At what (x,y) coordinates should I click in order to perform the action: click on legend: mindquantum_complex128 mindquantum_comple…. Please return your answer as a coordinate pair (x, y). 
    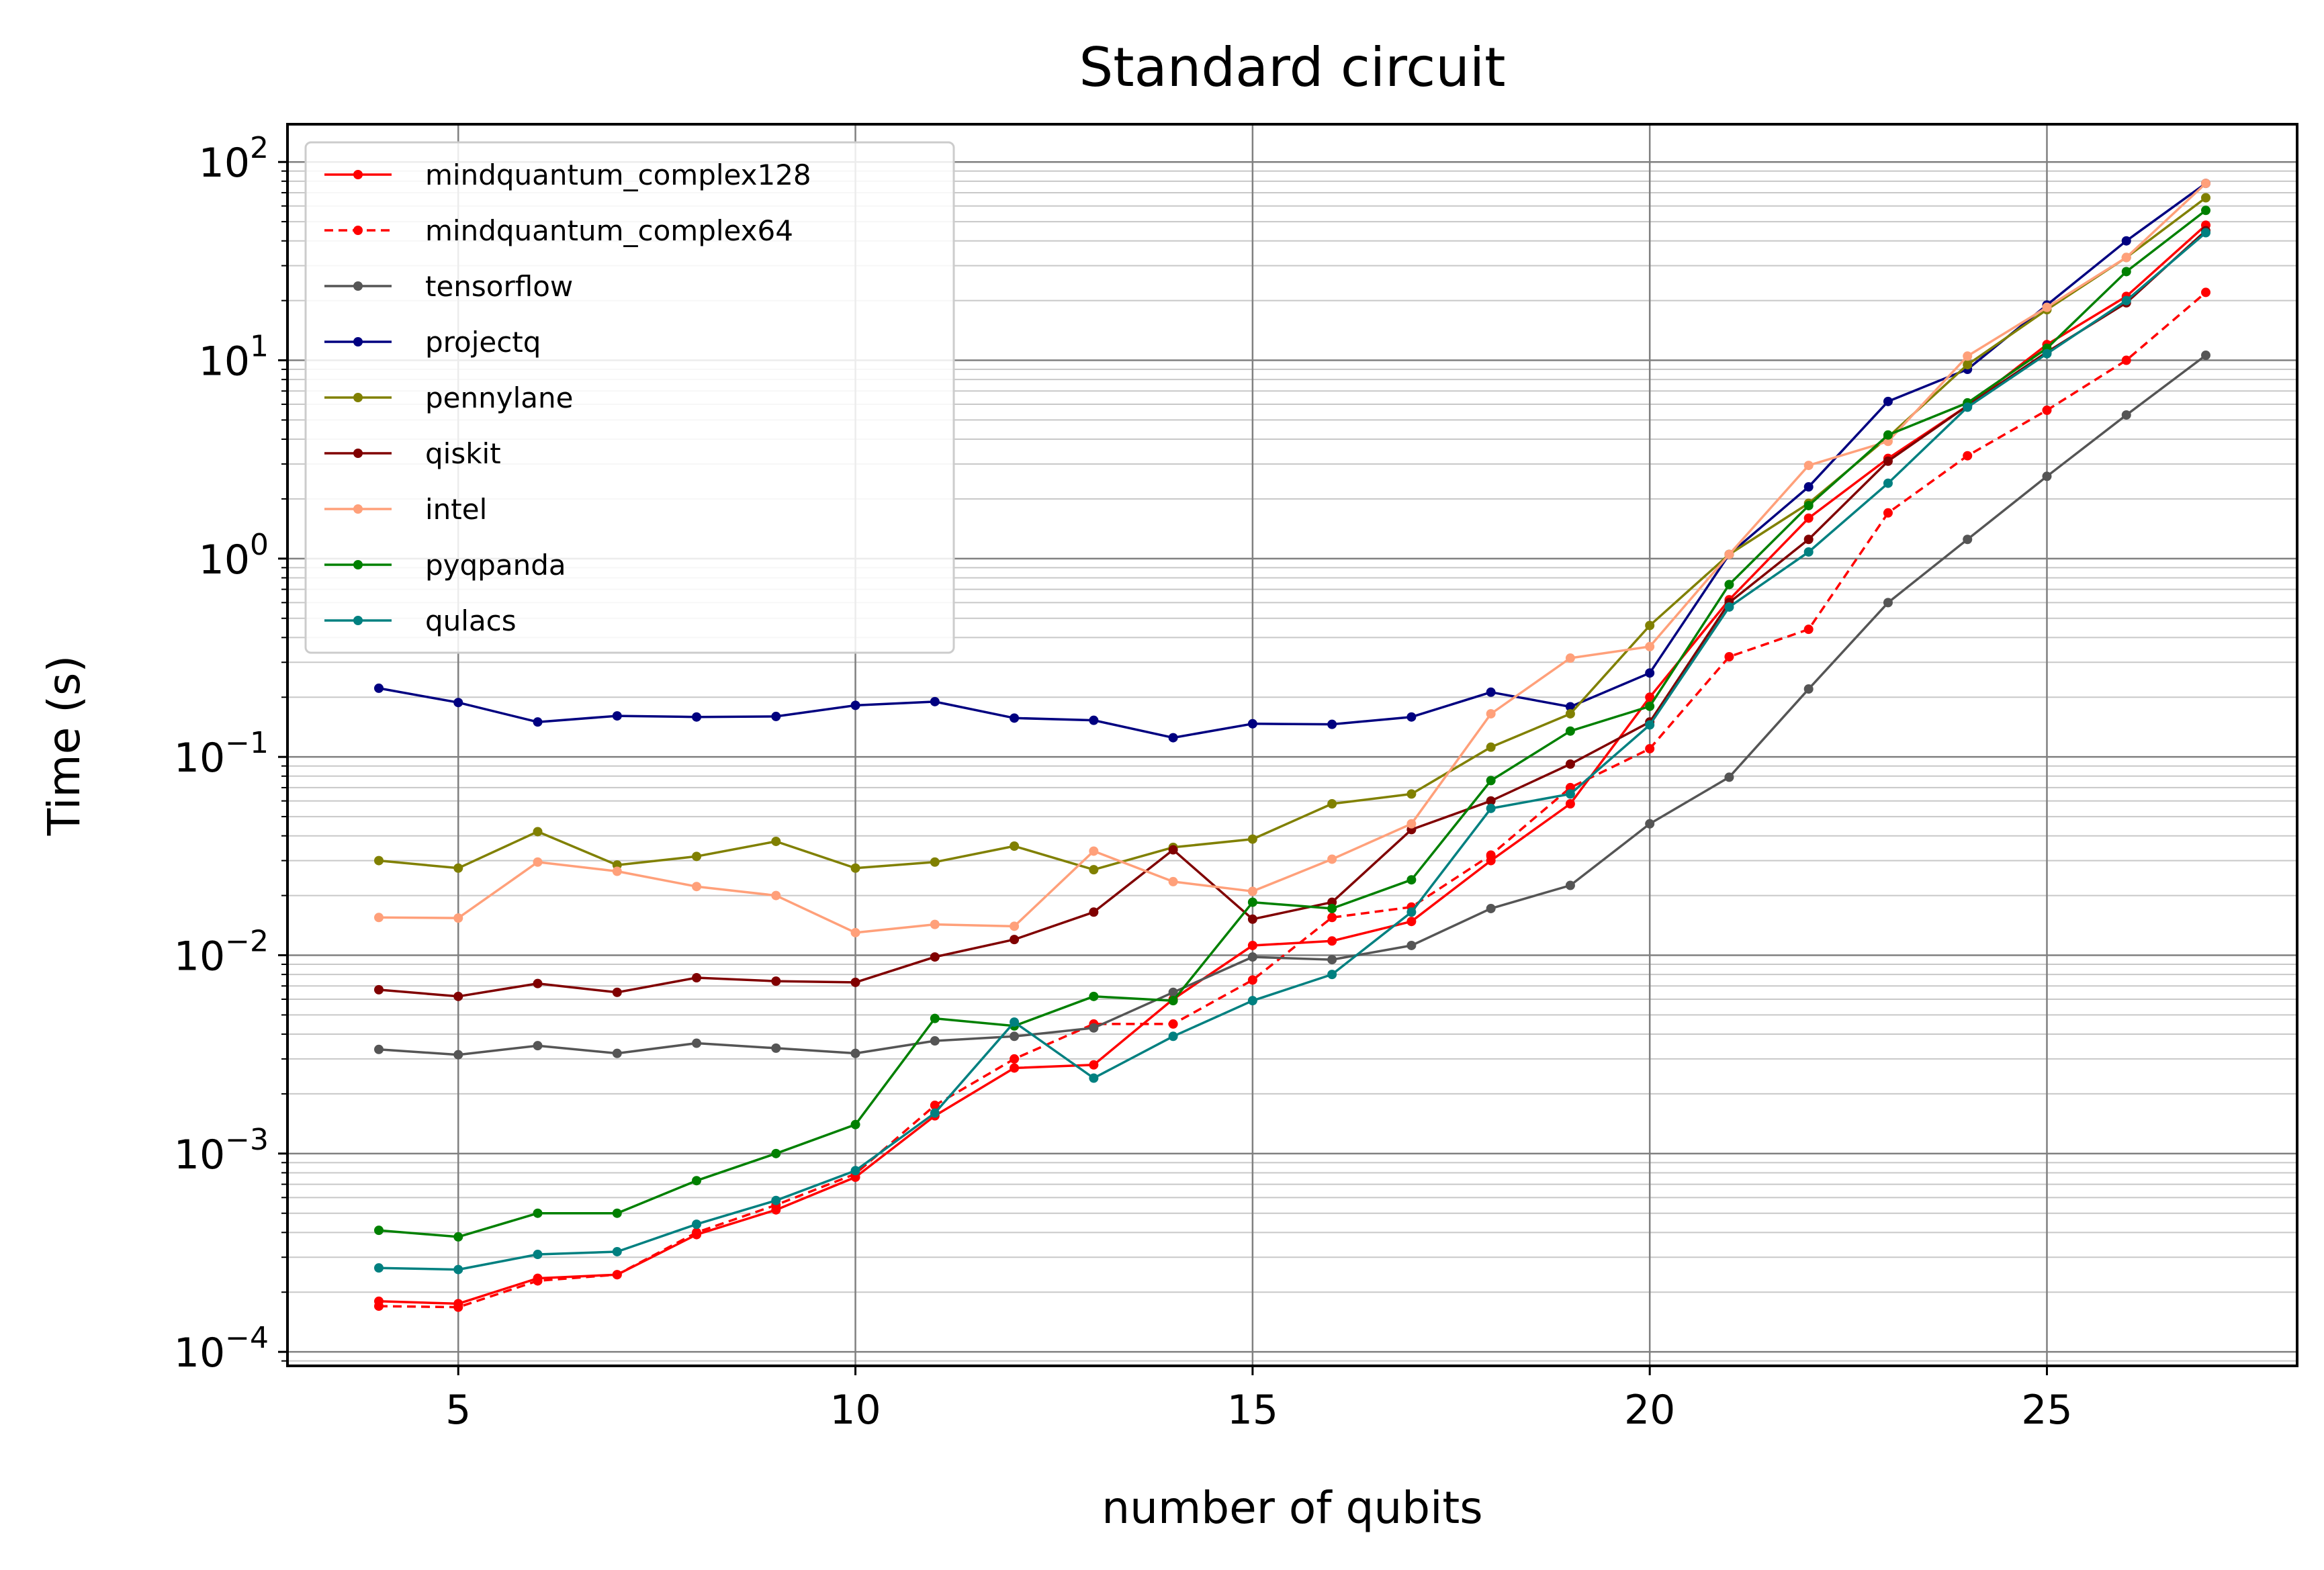
    Looking at the image, I should click on (629, 397).